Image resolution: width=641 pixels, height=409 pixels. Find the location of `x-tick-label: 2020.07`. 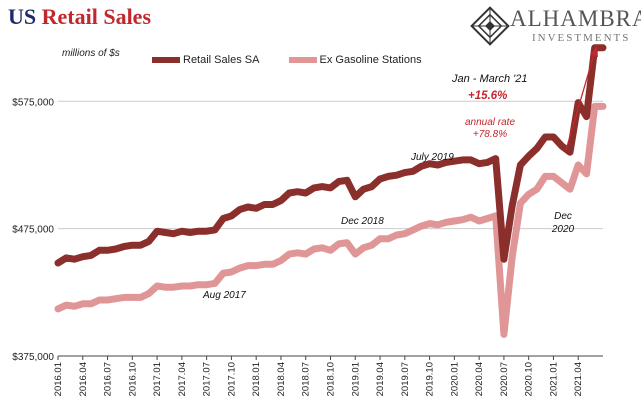

x-tick-label: 2020.07 is located at coordinates (504, 379).